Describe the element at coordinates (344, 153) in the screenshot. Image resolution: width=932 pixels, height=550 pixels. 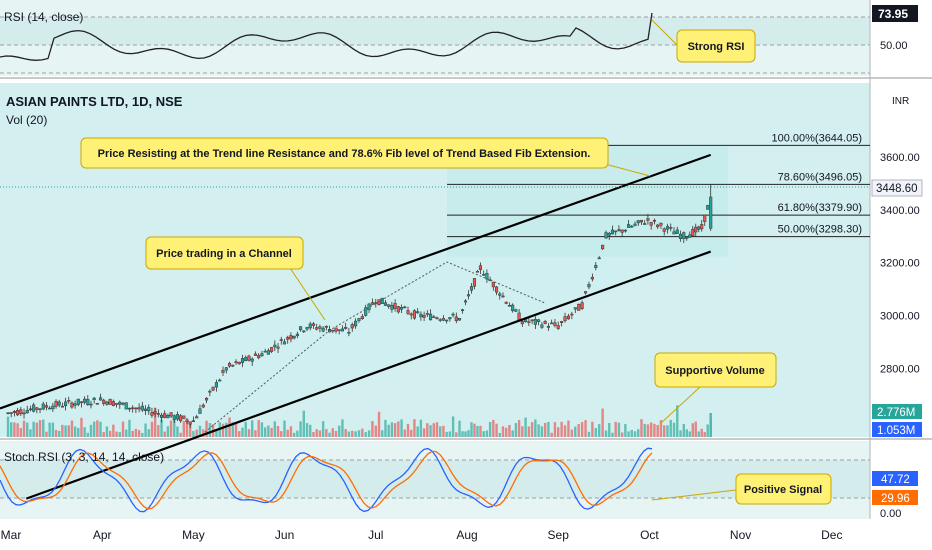
I see `callout-resistance` at that location.